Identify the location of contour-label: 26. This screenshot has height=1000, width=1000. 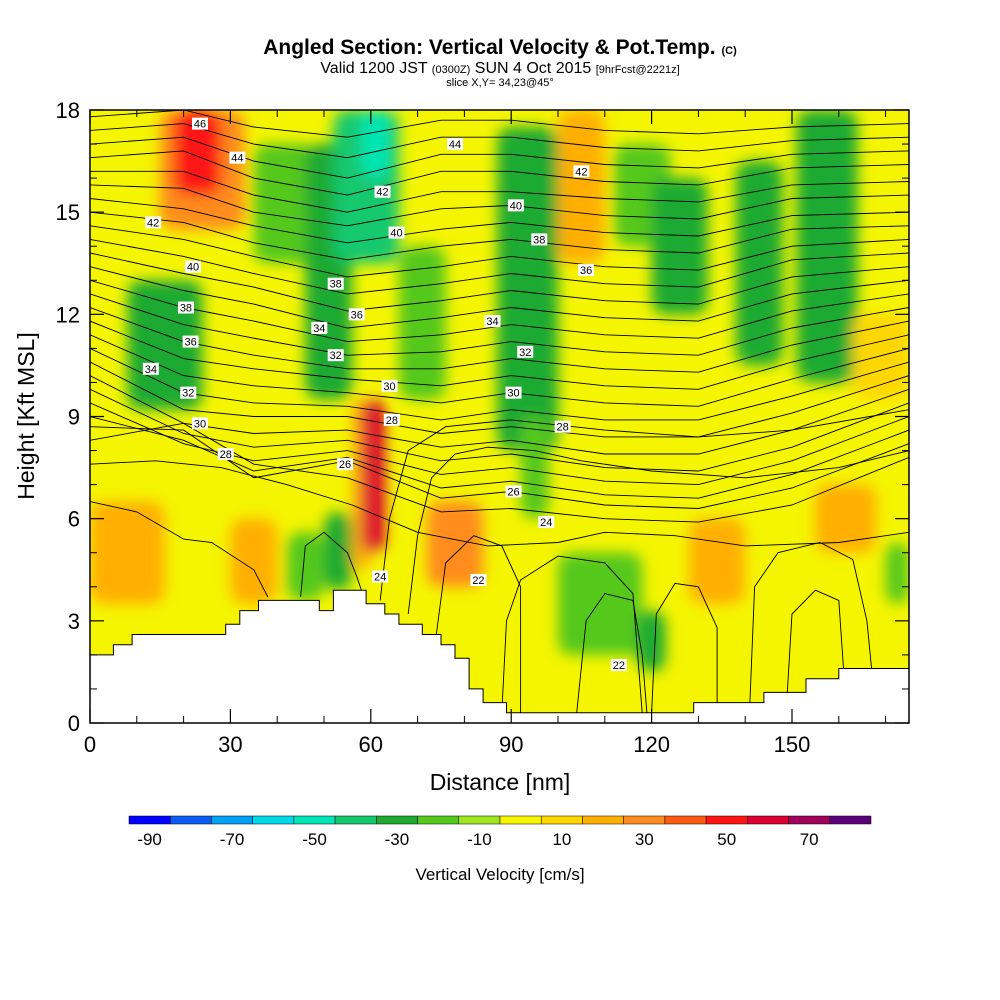
(513, 491).